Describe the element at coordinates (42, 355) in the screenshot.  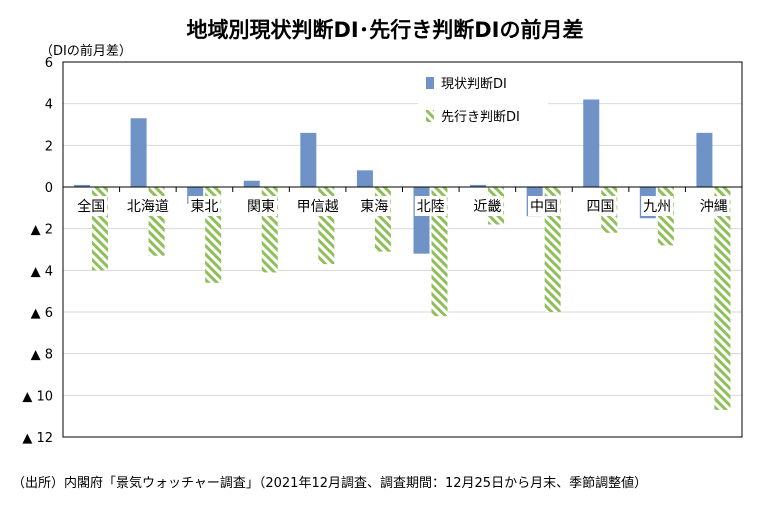
I see `y-tick-label: ▲ 8` at that location.